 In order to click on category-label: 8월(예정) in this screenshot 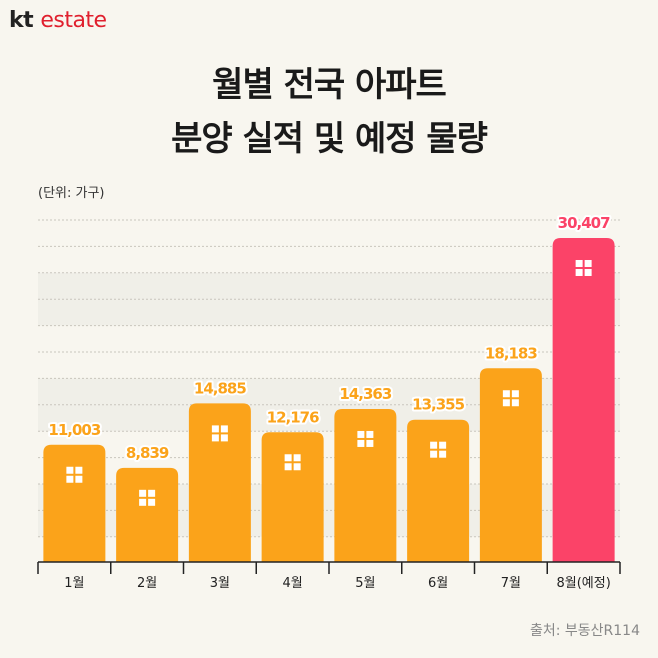, I will do `click(583, 583)`.